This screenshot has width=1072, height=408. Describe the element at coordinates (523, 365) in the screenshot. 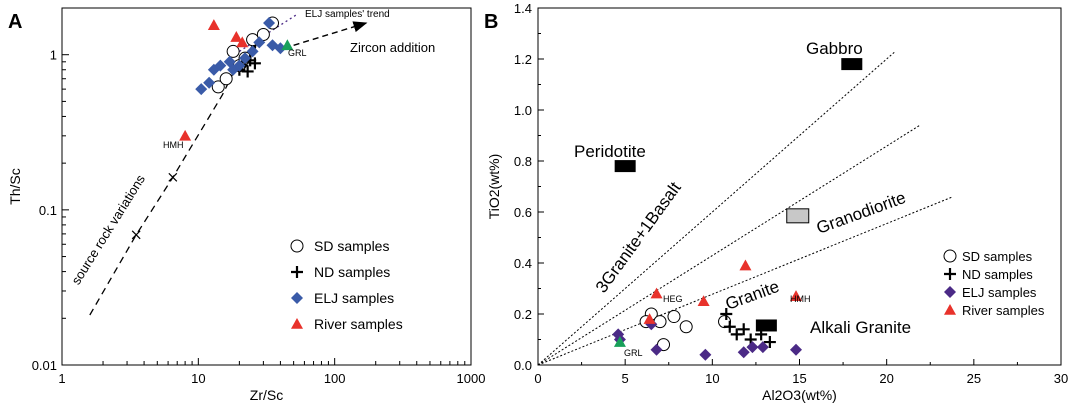

I see `y-tick-label: 0.0` at that location.